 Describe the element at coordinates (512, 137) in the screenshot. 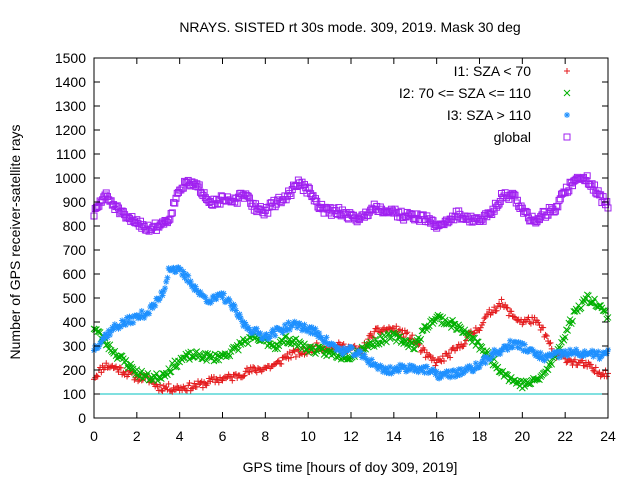

I see `legend-label: global` at that location.